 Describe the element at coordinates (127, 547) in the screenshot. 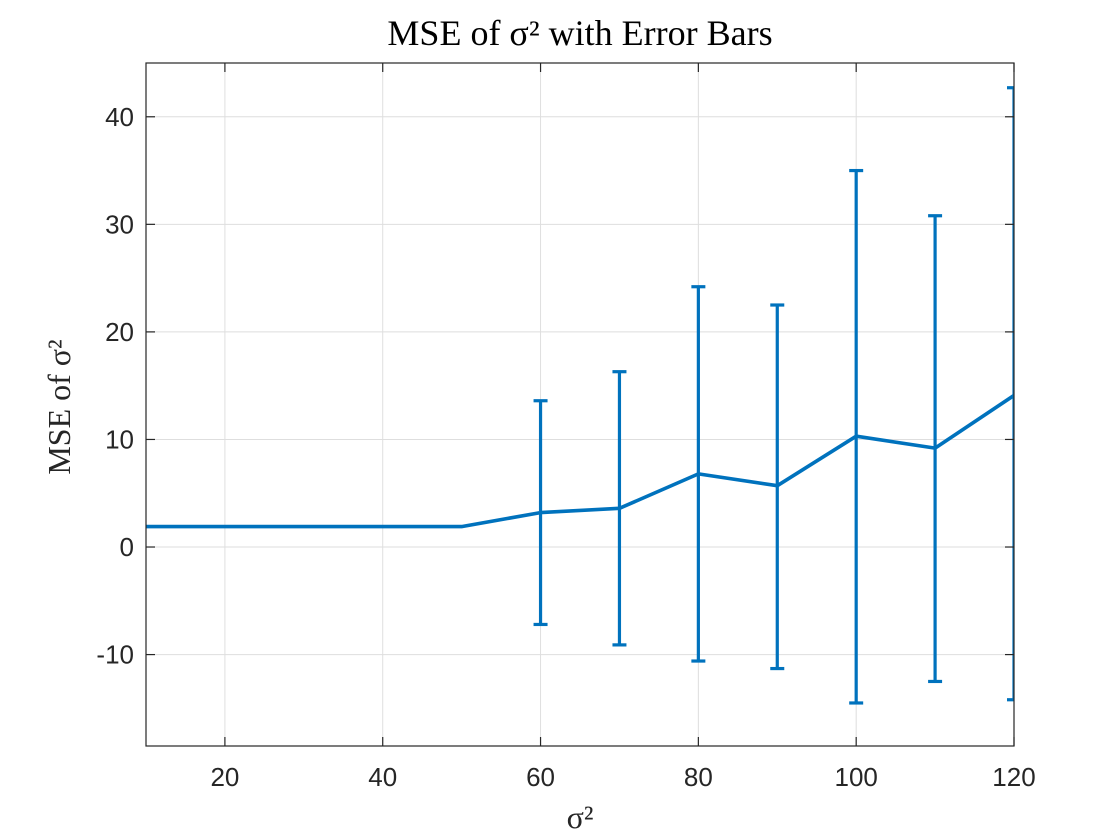

I see `y-tick-label: 0` at that location.